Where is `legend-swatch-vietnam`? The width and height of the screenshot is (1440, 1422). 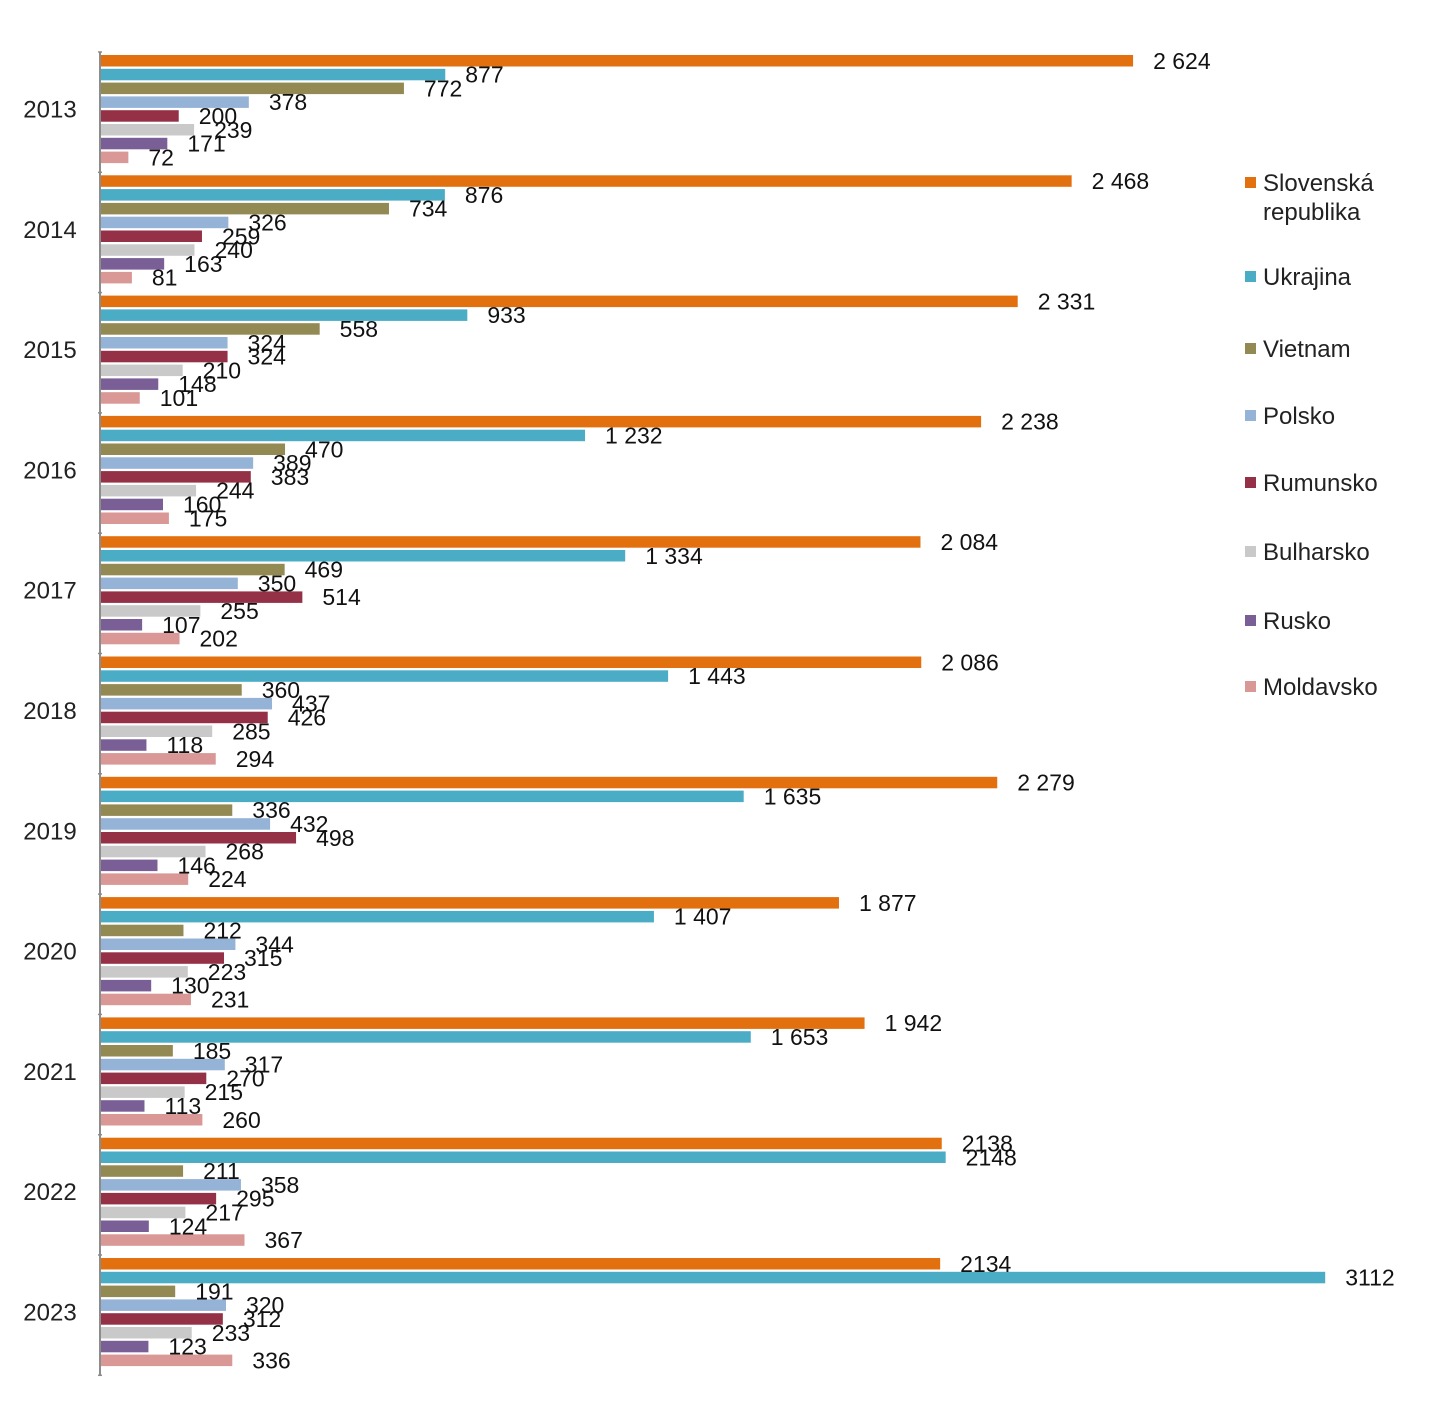
legend-swatch-vietnam is located at coordinates (1250, 348).